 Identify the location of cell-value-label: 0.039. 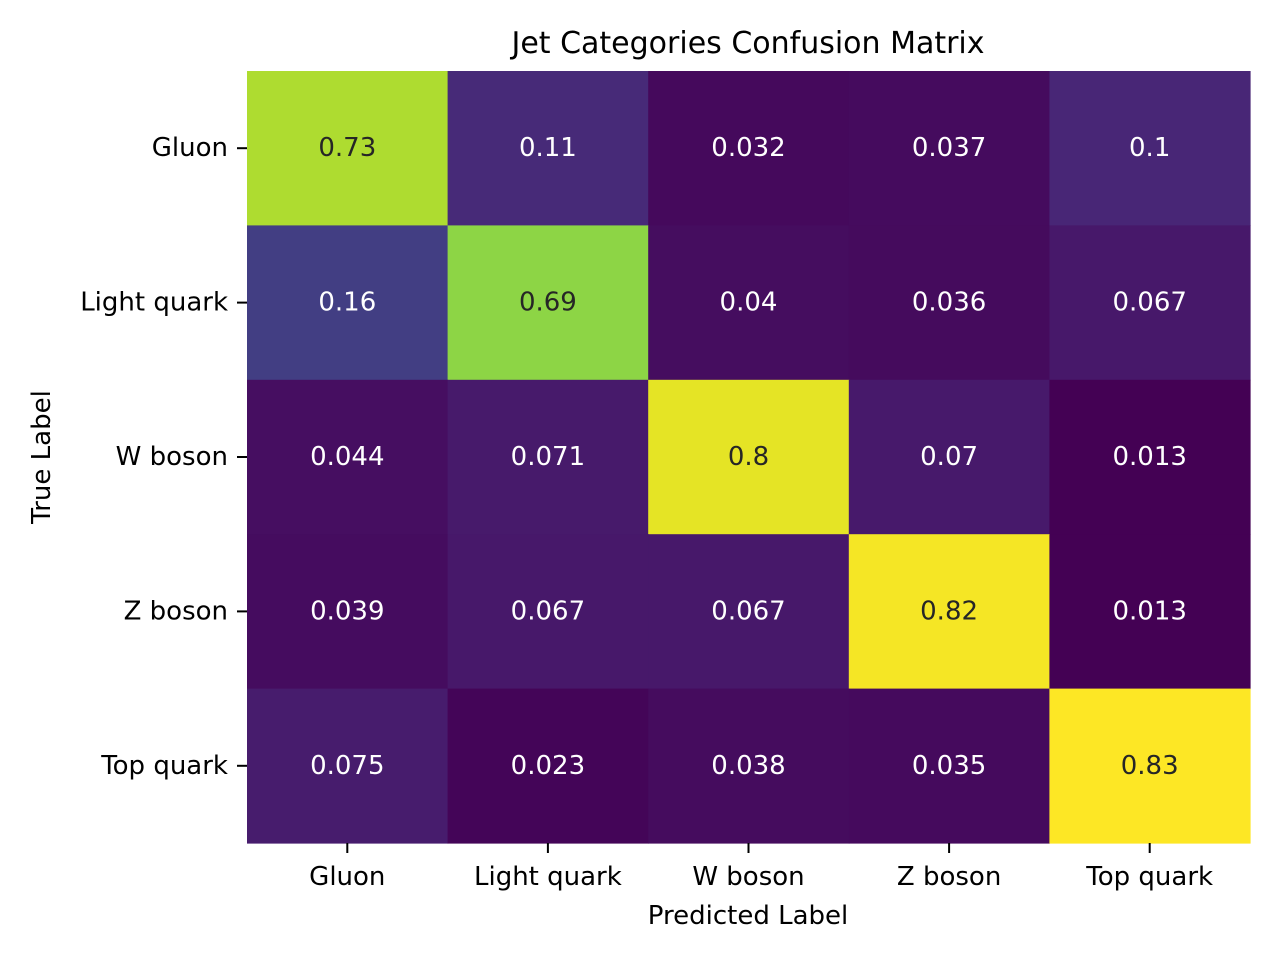
(347, 611).